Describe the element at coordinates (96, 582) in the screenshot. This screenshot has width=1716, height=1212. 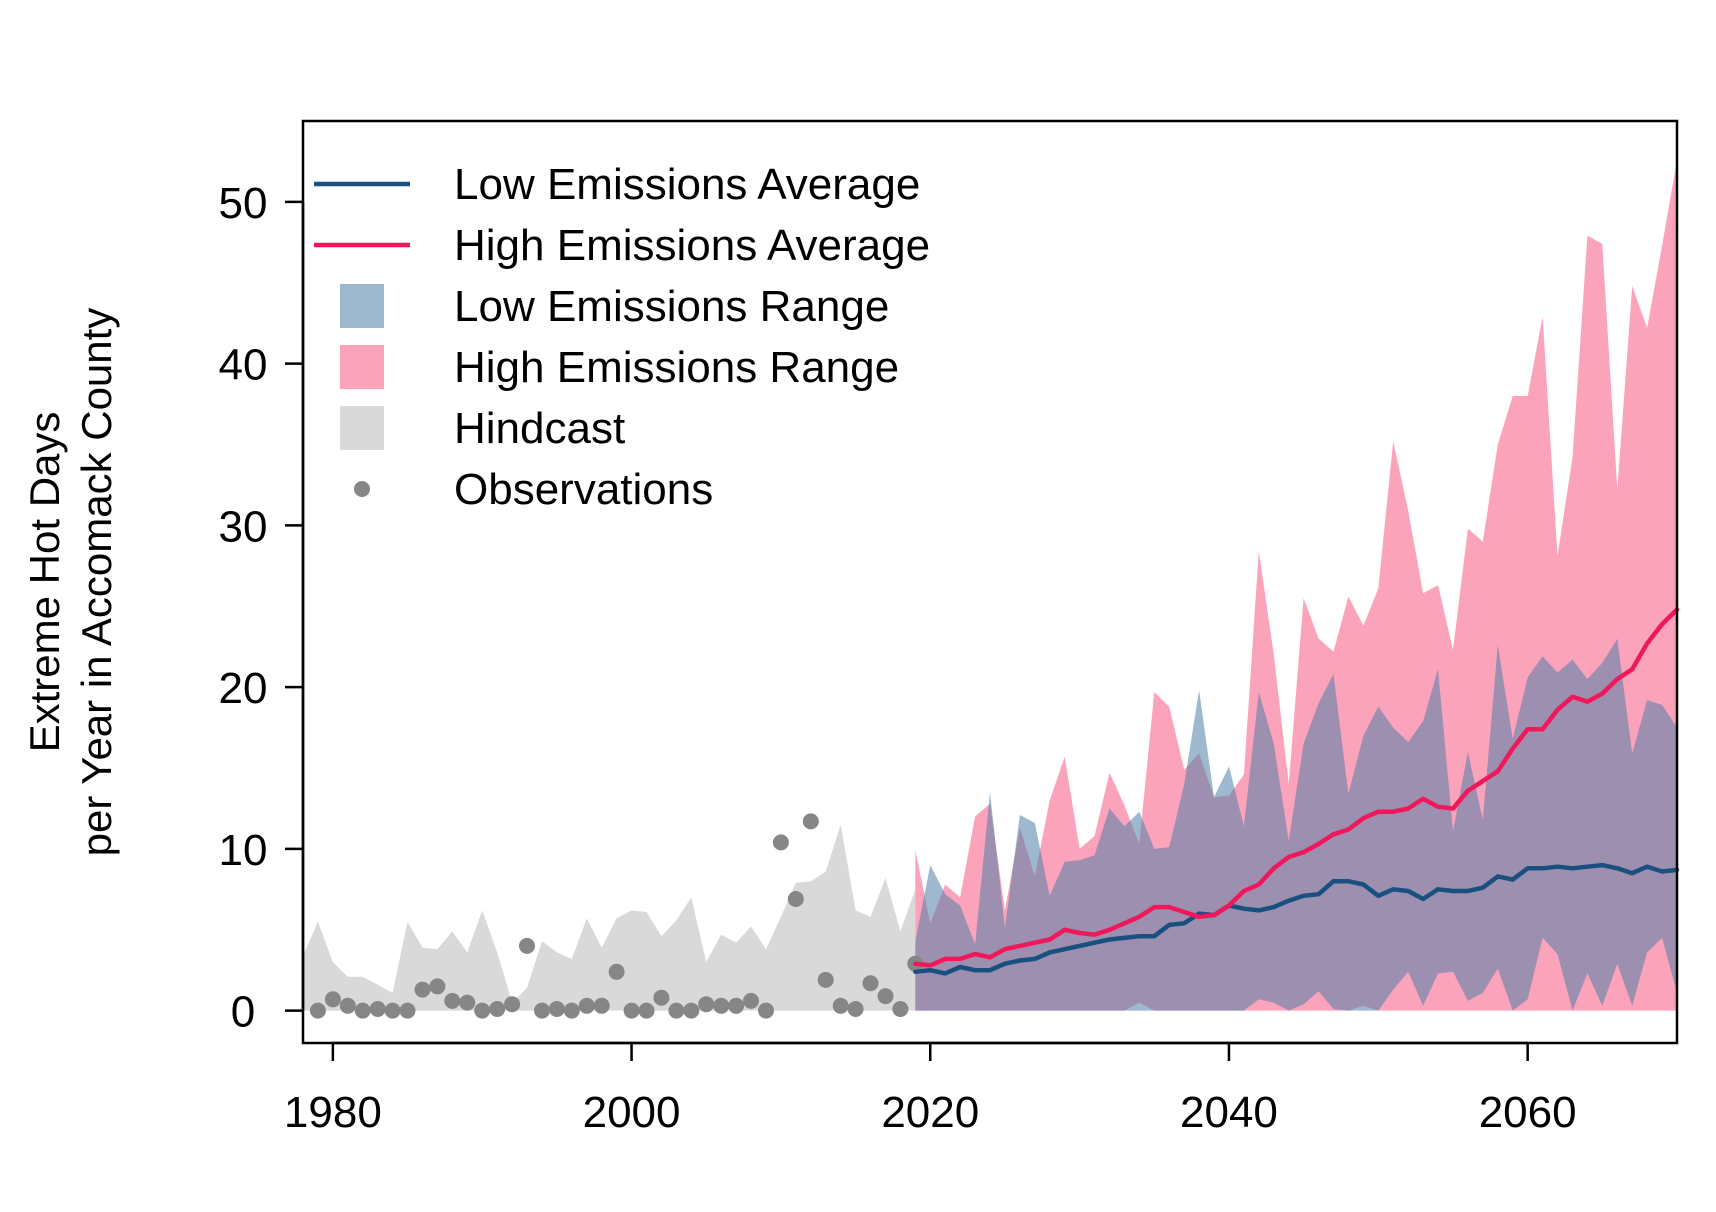
I see `y-axis-title-line: per Year in Accomack County` at that location.